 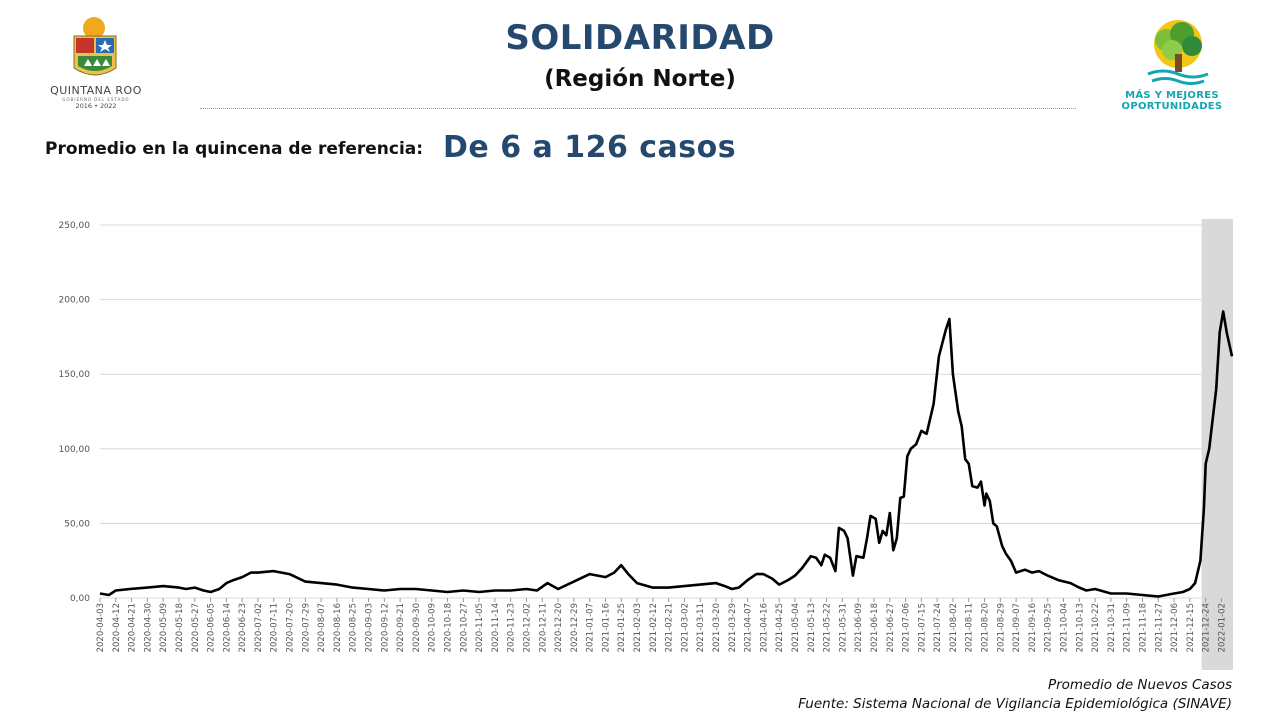 What do you see at coordinates (291, 627) in the screenshot?
I see `x-tick-label: 2020-07-20` at bounding box center [291, 627].